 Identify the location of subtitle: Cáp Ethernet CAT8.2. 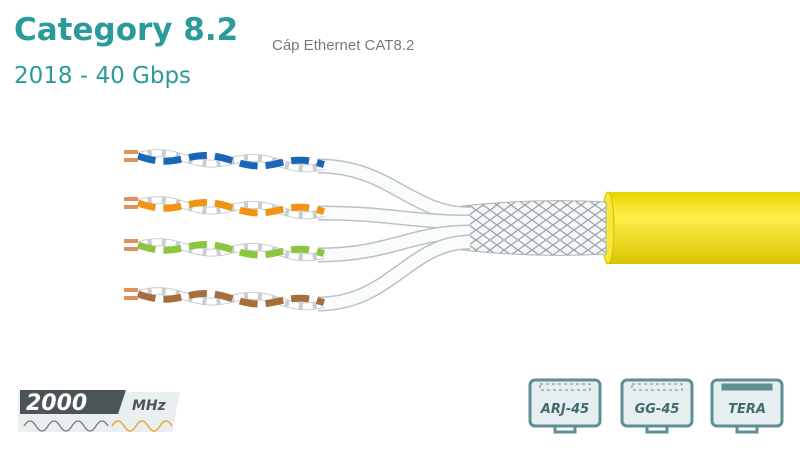
(343, 45).